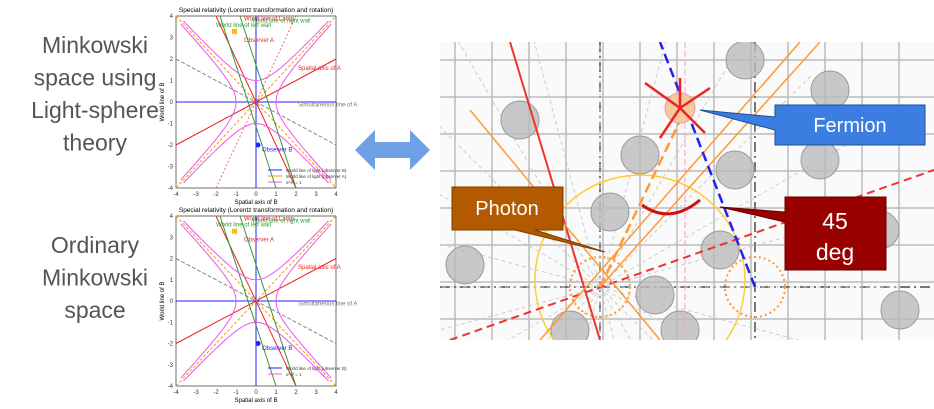 Image resolution: width=934 pixels, height=409 pixels. What do you see at coordinates (243, 26) in the screenshot?
I see `annotation: World line of left wall` at bounding box center [243, 26].